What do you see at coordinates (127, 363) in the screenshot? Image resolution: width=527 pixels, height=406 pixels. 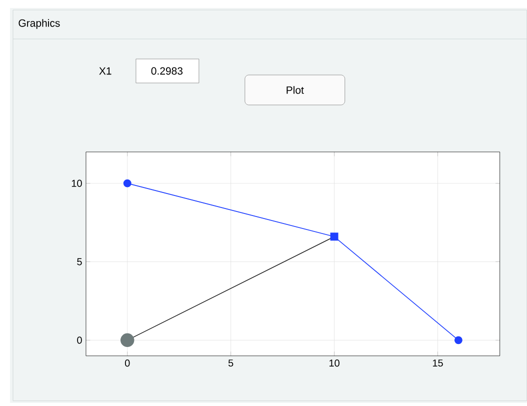 I see `x-tick-label: 0` at bounding box center [127, 363].